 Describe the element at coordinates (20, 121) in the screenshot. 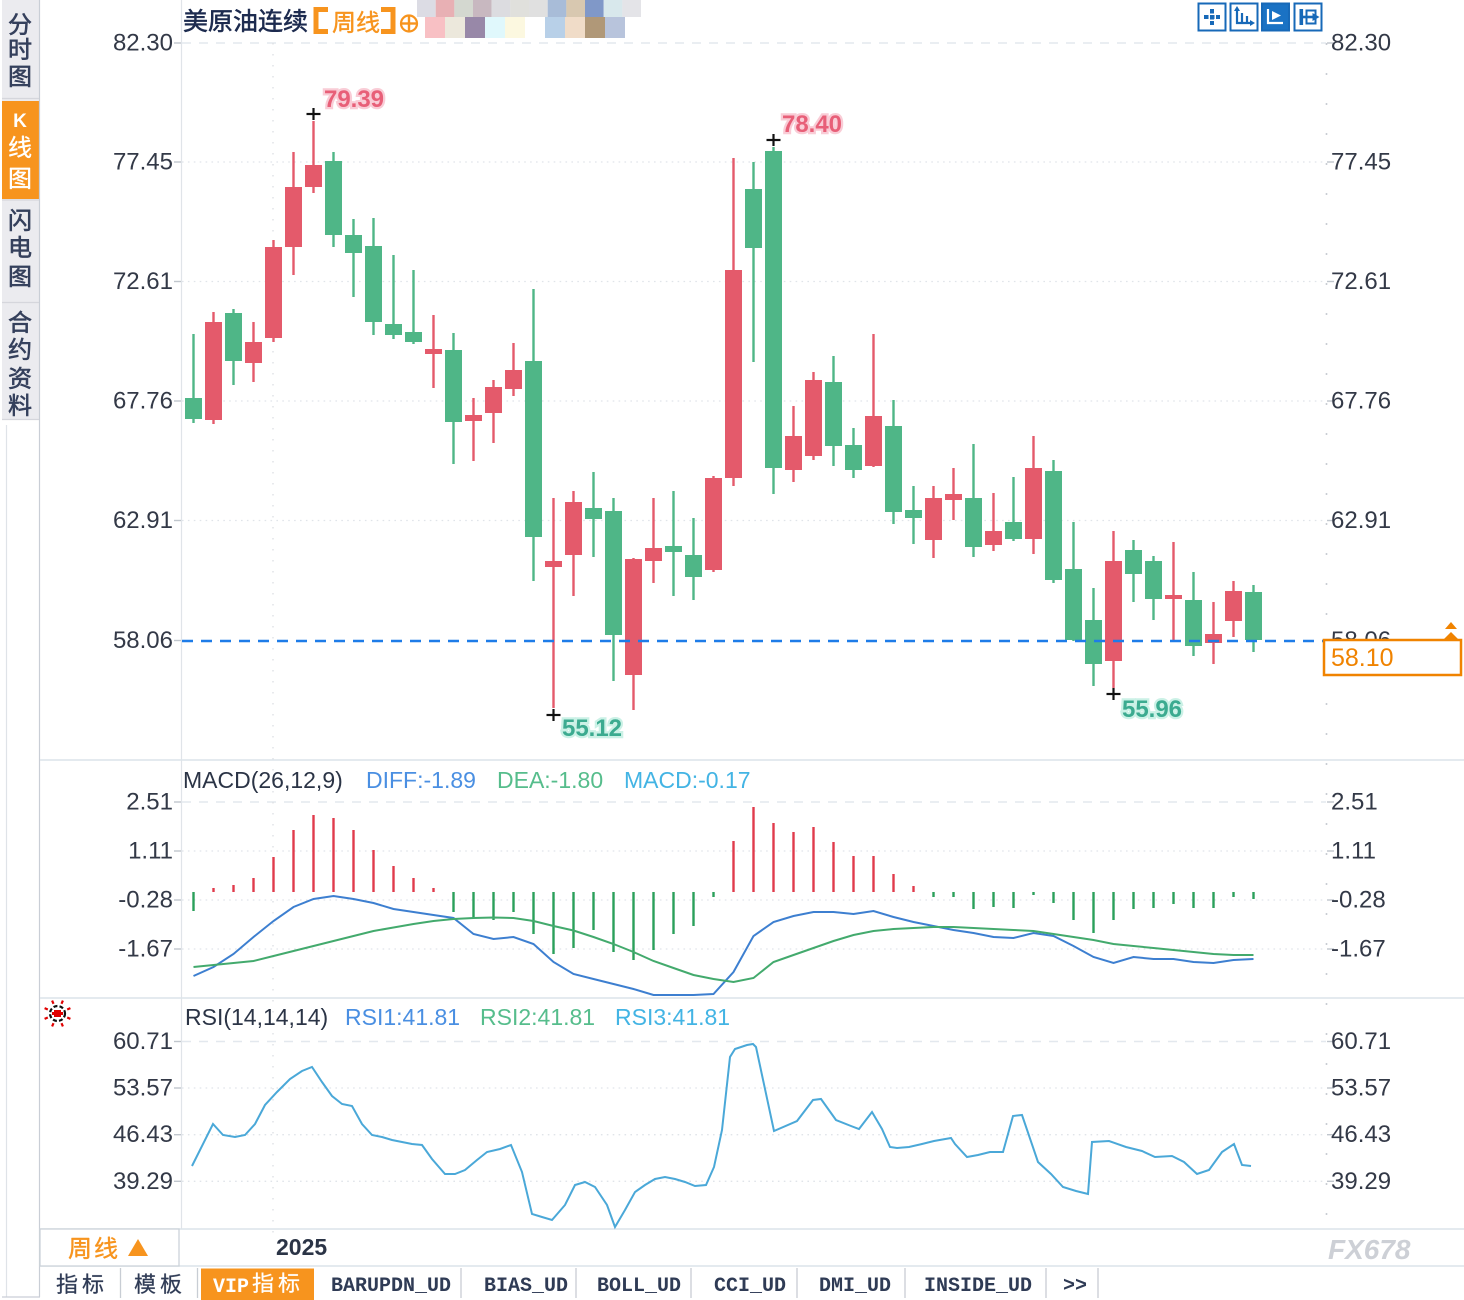

I see `svg-text: K` at that location.